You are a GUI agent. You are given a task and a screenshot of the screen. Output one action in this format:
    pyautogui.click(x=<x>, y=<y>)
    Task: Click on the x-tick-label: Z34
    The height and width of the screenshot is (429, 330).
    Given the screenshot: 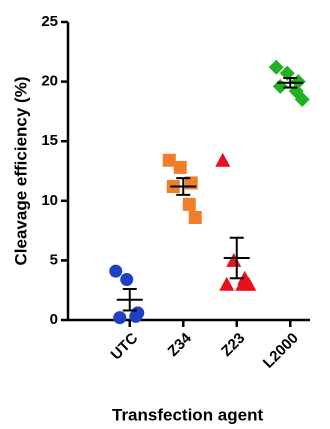 What is the action you would take?
    pyautogui.click(x=180, y=344)
    